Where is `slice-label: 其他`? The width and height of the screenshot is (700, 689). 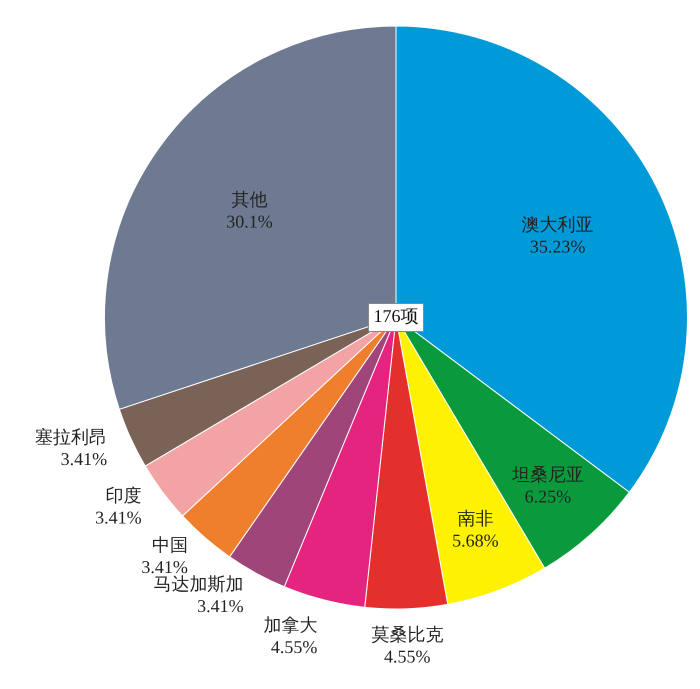 slice-label: 其他 is located at coordinates (249, 199).